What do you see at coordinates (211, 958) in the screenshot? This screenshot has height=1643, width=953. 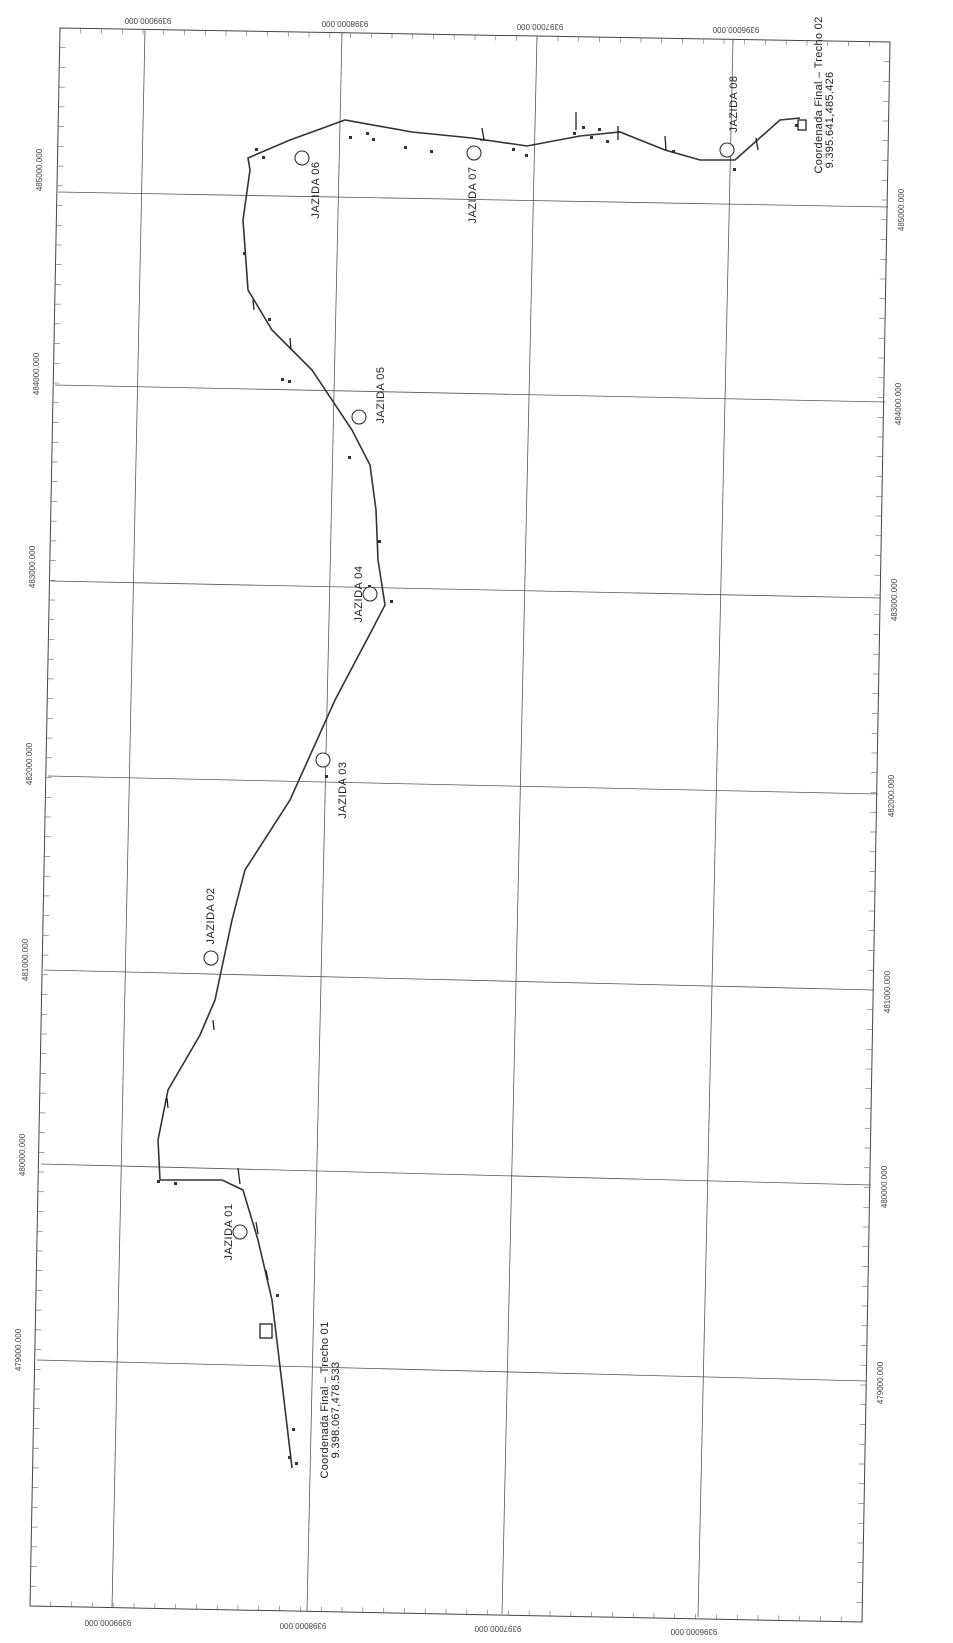 I see `jazida-02-circle` at bounding box center [211, 958].